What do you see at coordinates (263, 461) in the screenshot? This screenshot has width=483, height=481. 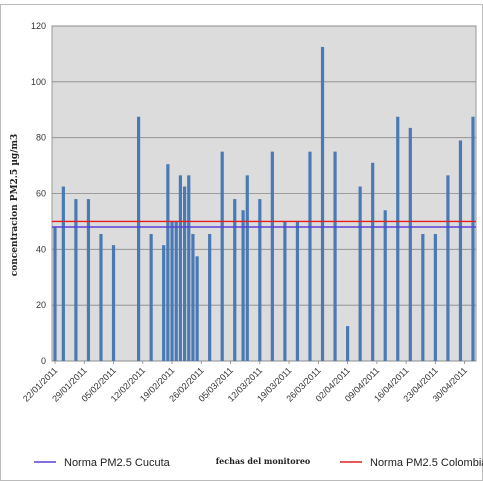 I see `x-axis-title: fechas del monitoreo` at bounding box center [263, 461].